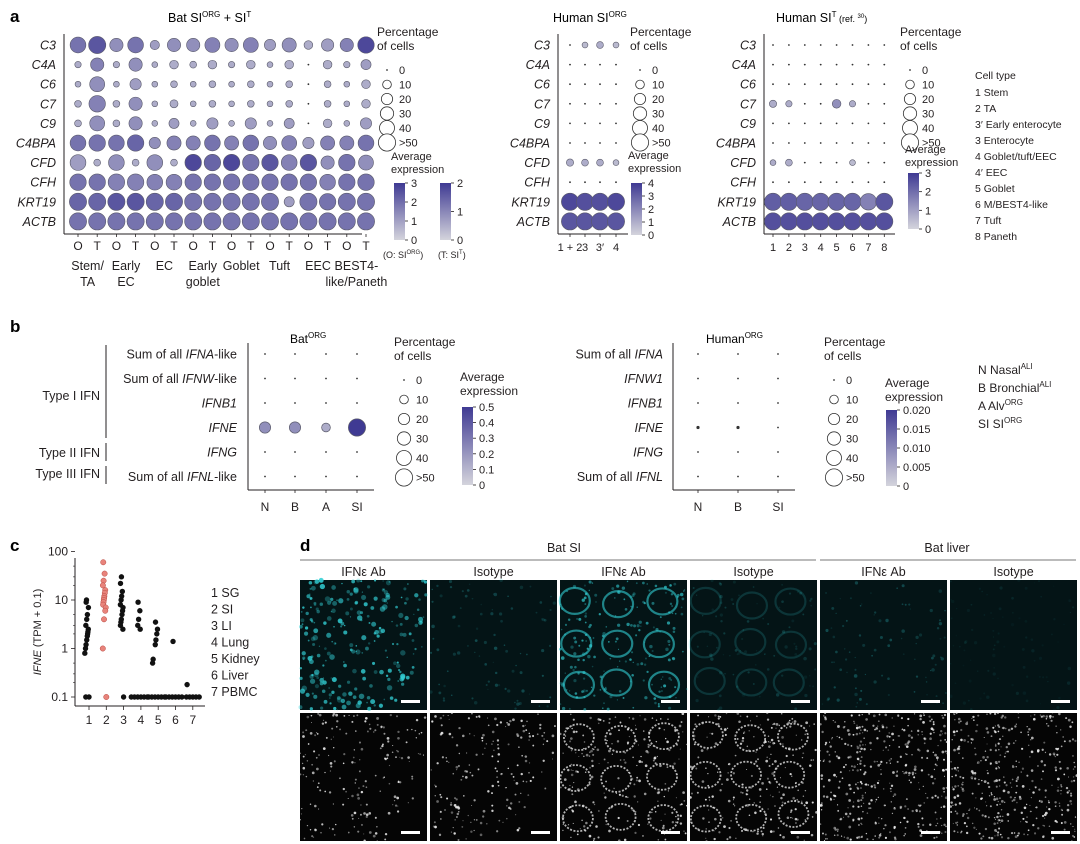 Image resolution: width=1080 pixels, height=844 pixels. What do you see at coordinates (852, 401) in the screenshot?
I see `bh-pct-legend-size-label: 10` at bounding box center [852, 401].